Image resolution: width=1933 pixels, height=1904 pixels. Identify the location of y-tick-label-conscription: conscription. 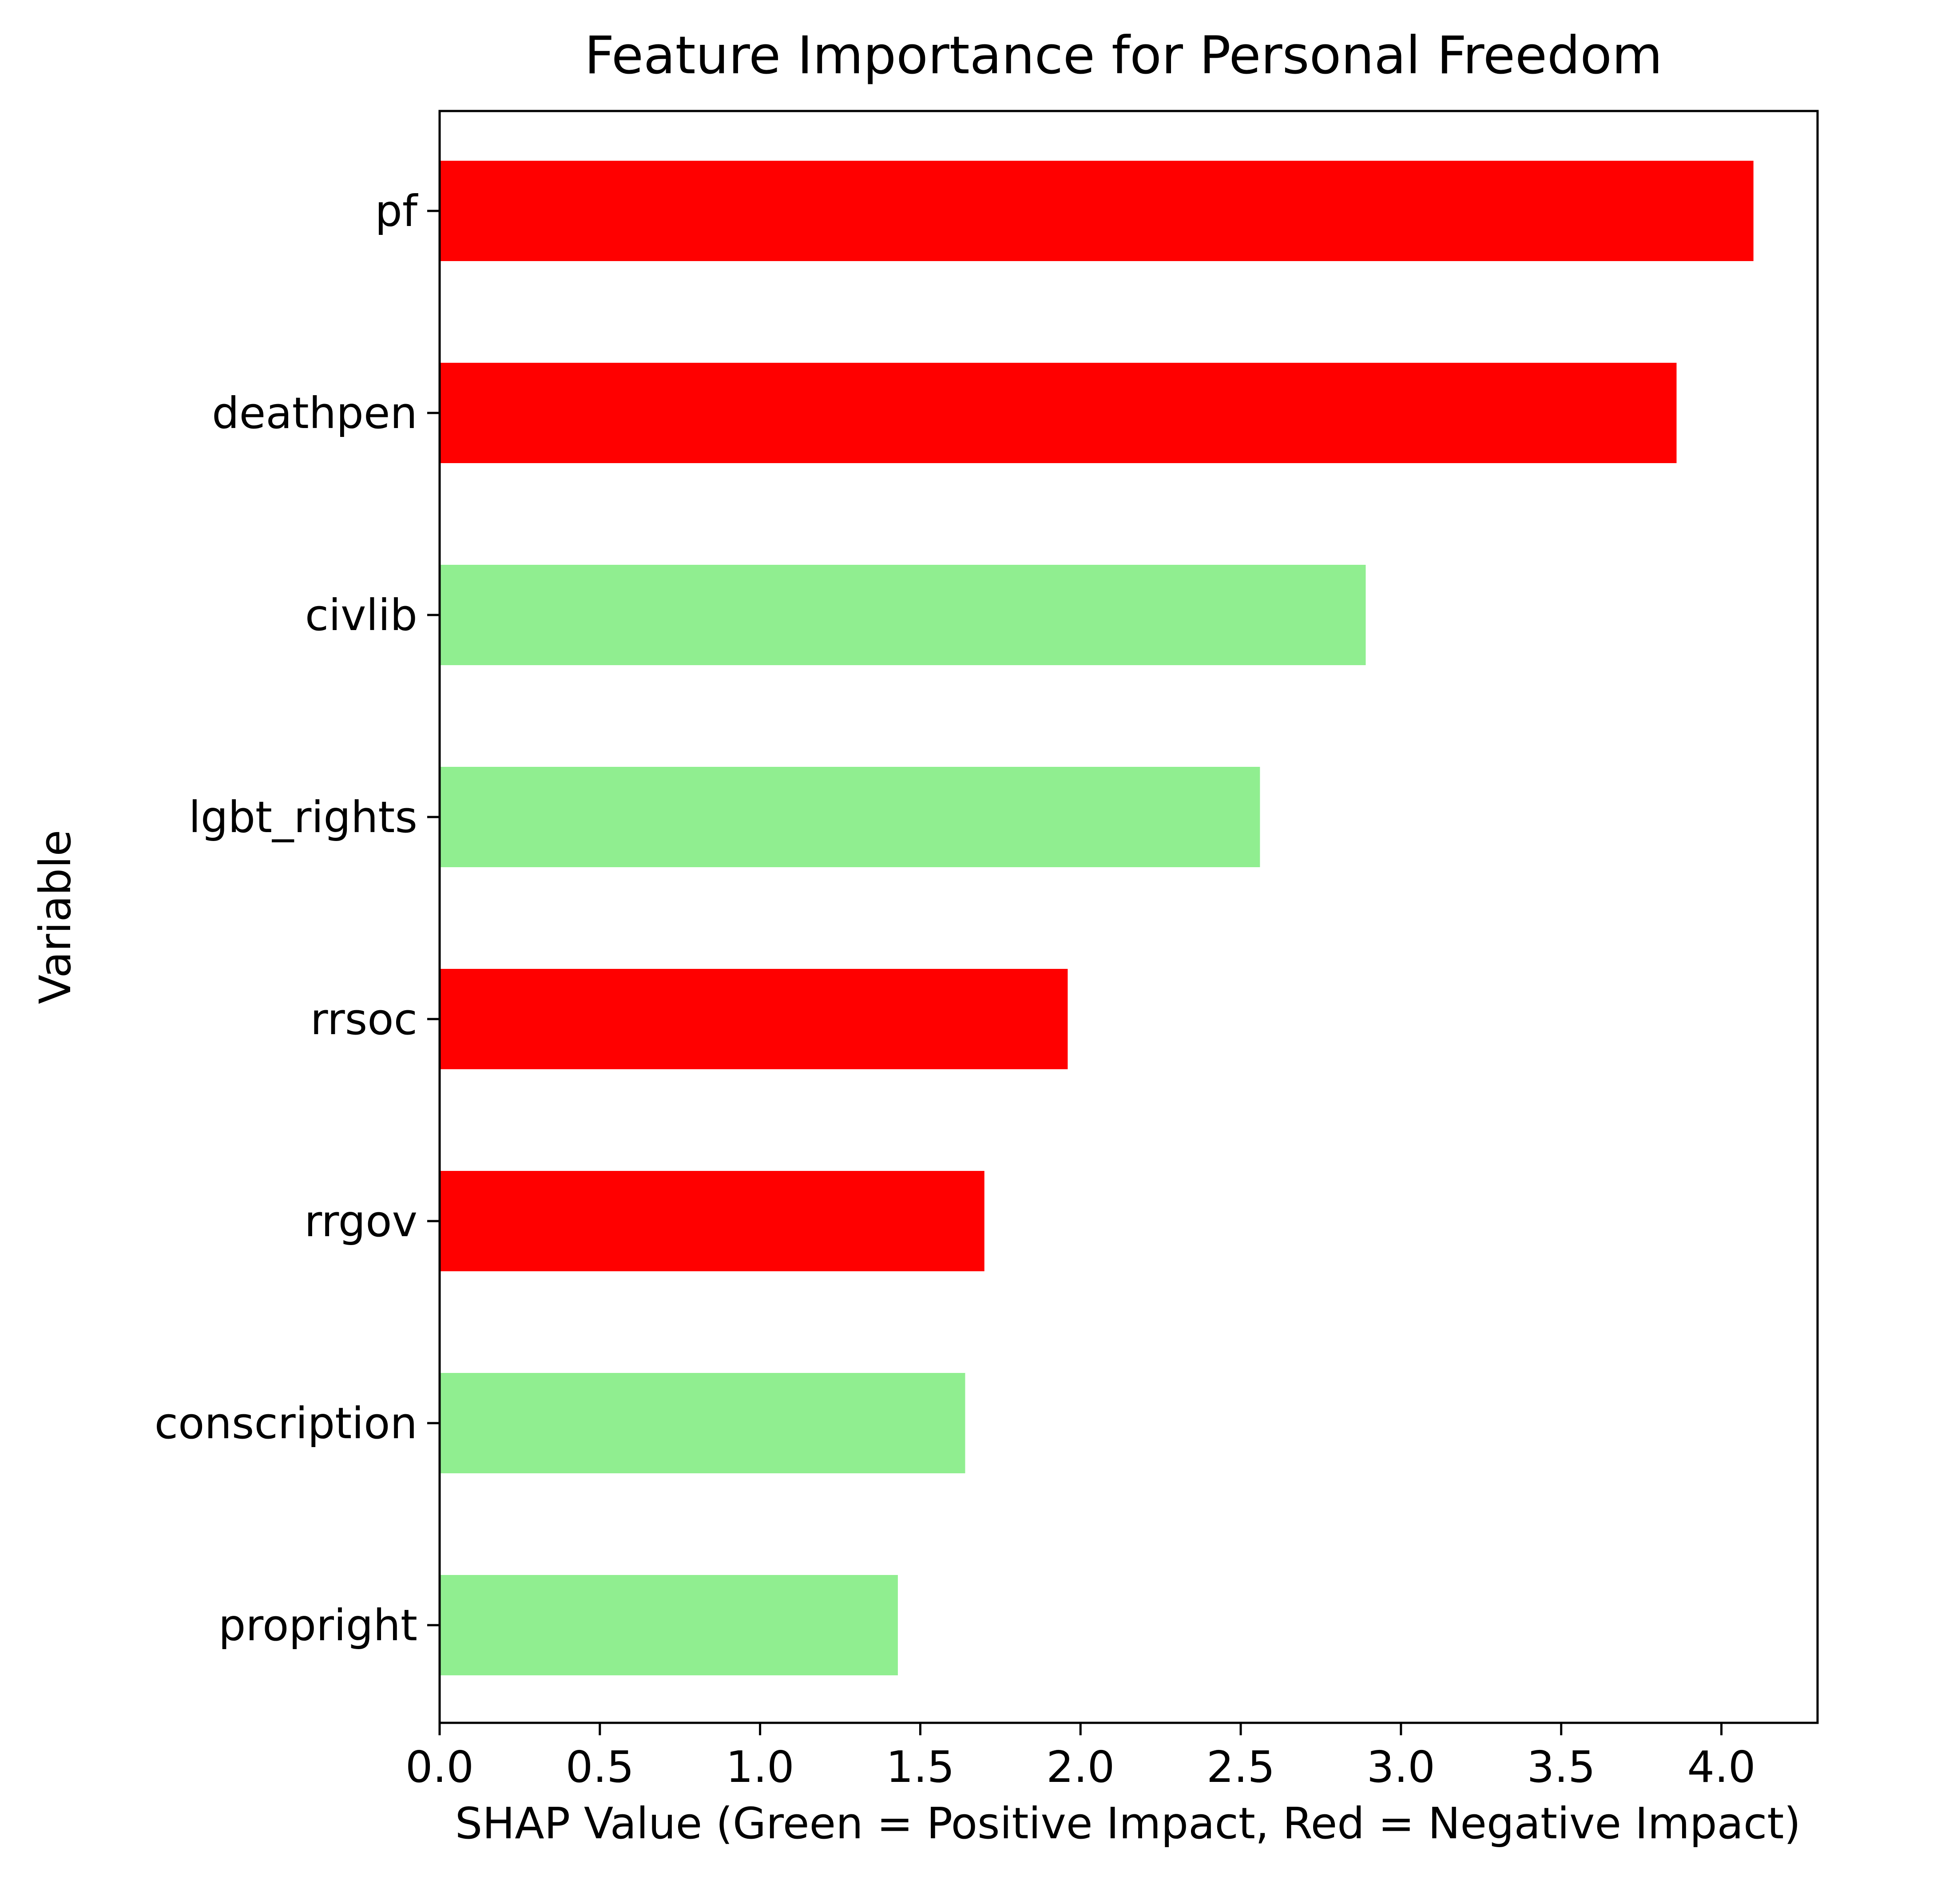
(286, 1423).